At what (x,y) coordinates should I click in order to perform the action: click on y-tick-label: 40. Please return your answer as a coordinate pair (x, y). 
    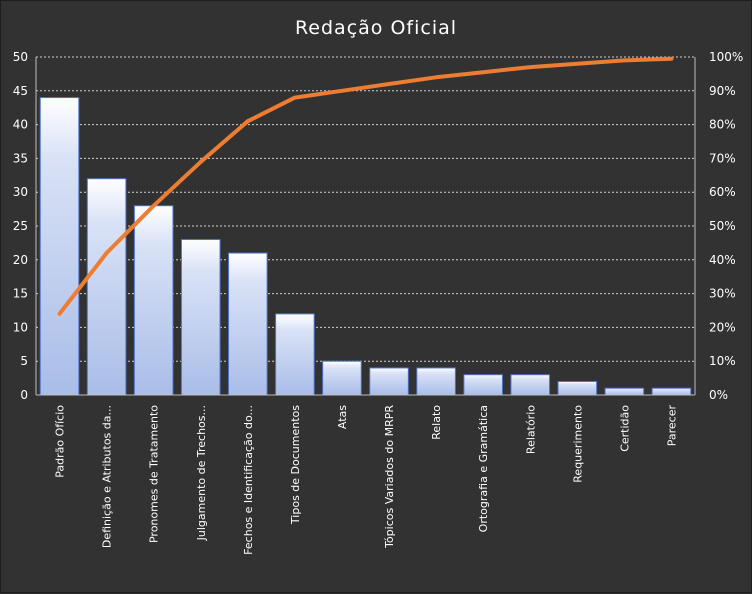
    Looking at the image, I should click on (20, 125).